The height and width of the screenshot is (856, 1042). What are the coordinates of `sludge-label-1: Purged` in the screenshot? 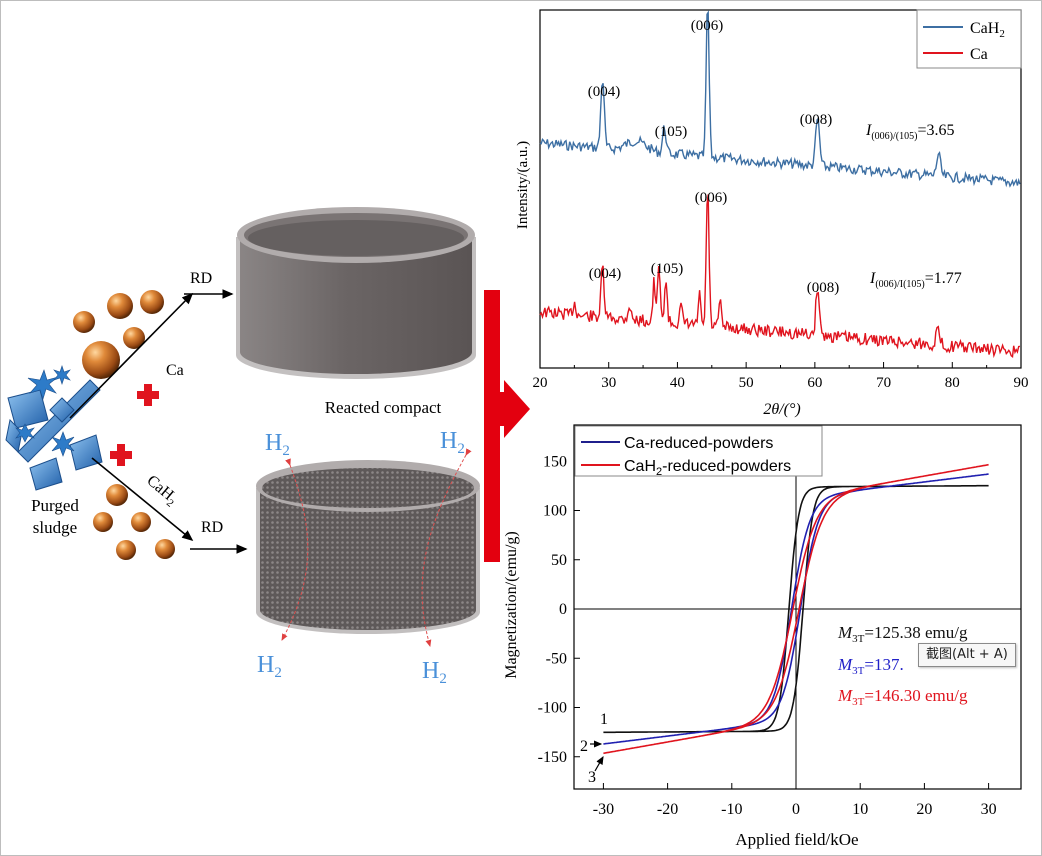 It's located at (55, 505).